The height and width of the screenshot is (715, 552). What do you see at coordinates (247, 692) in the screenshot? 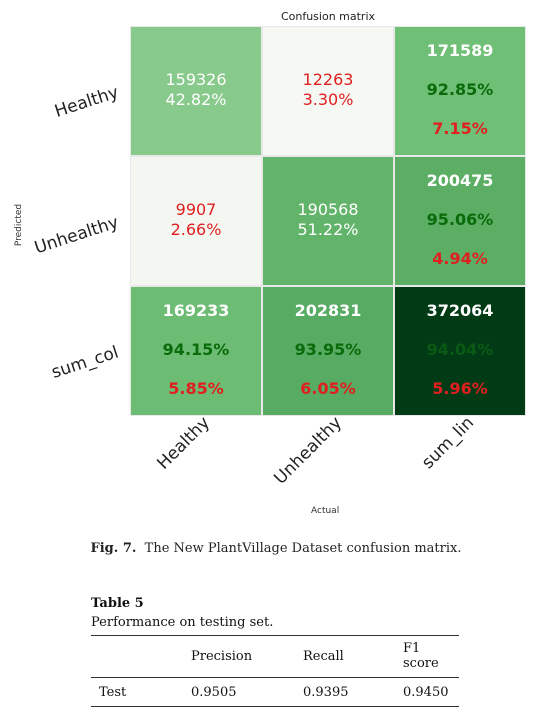
I see `table-cell: 0.9505` at bounding box center [247, 692].